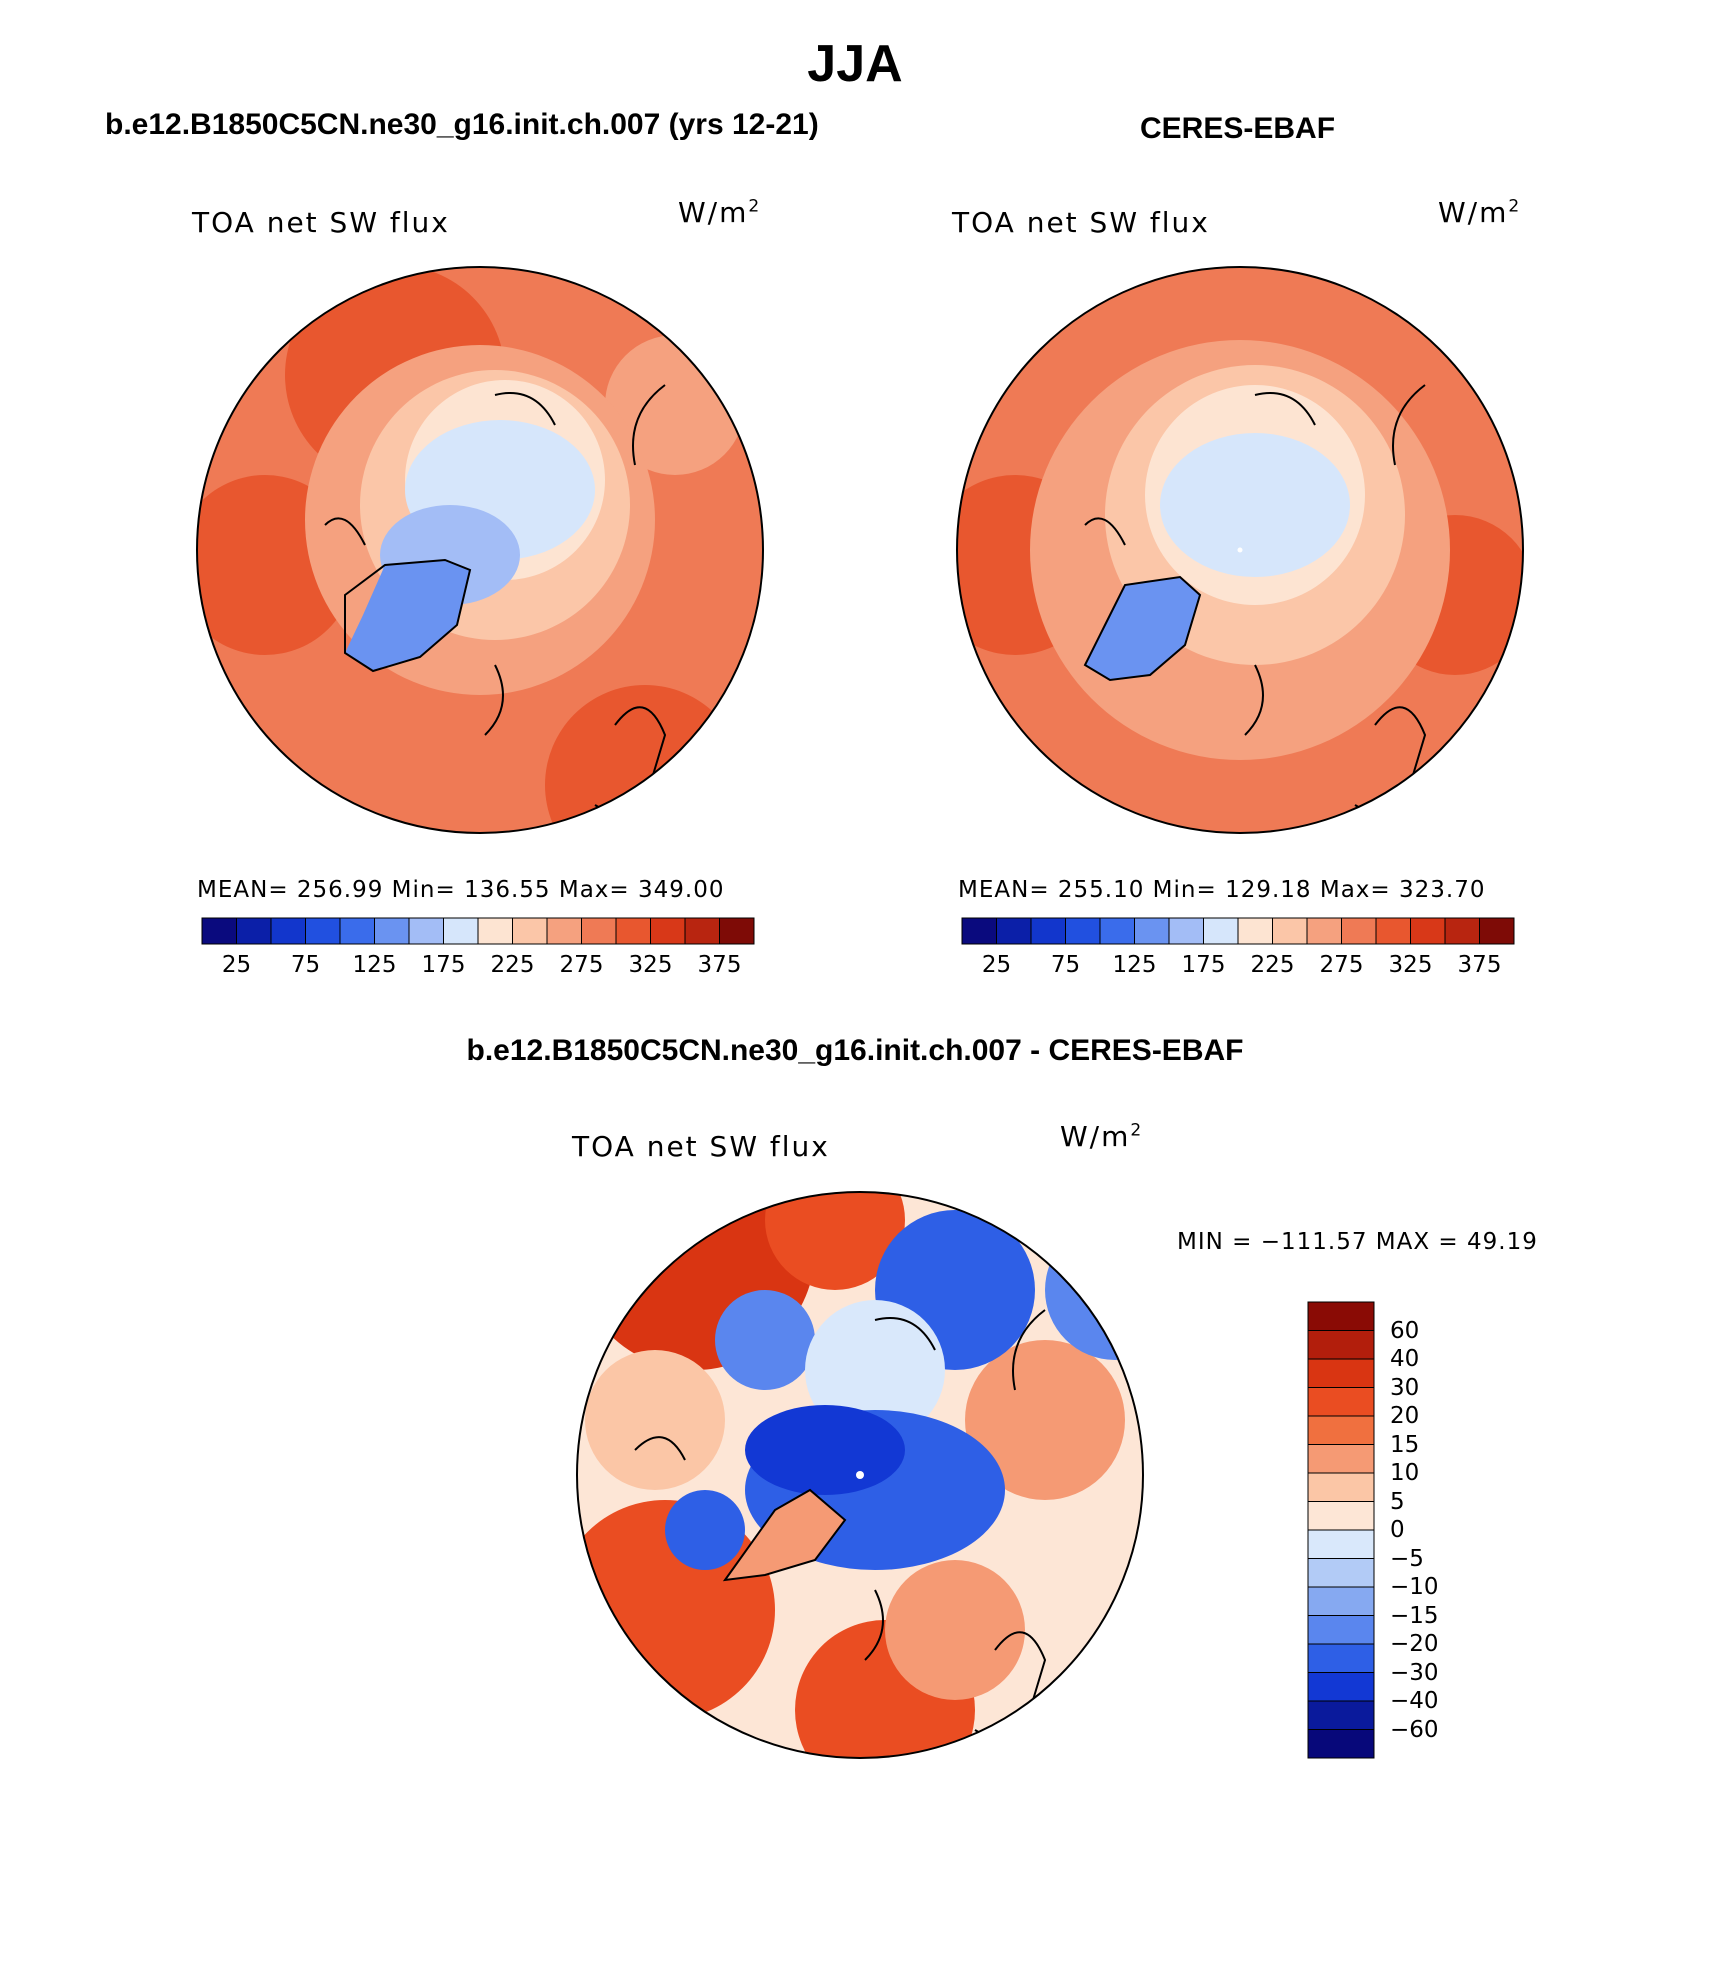 The width and height of the screenshot is (1710, 1972). I want to click on model-colorbar-ticks: 25 75 125 175 225 275 325 375, so click(478, 967).